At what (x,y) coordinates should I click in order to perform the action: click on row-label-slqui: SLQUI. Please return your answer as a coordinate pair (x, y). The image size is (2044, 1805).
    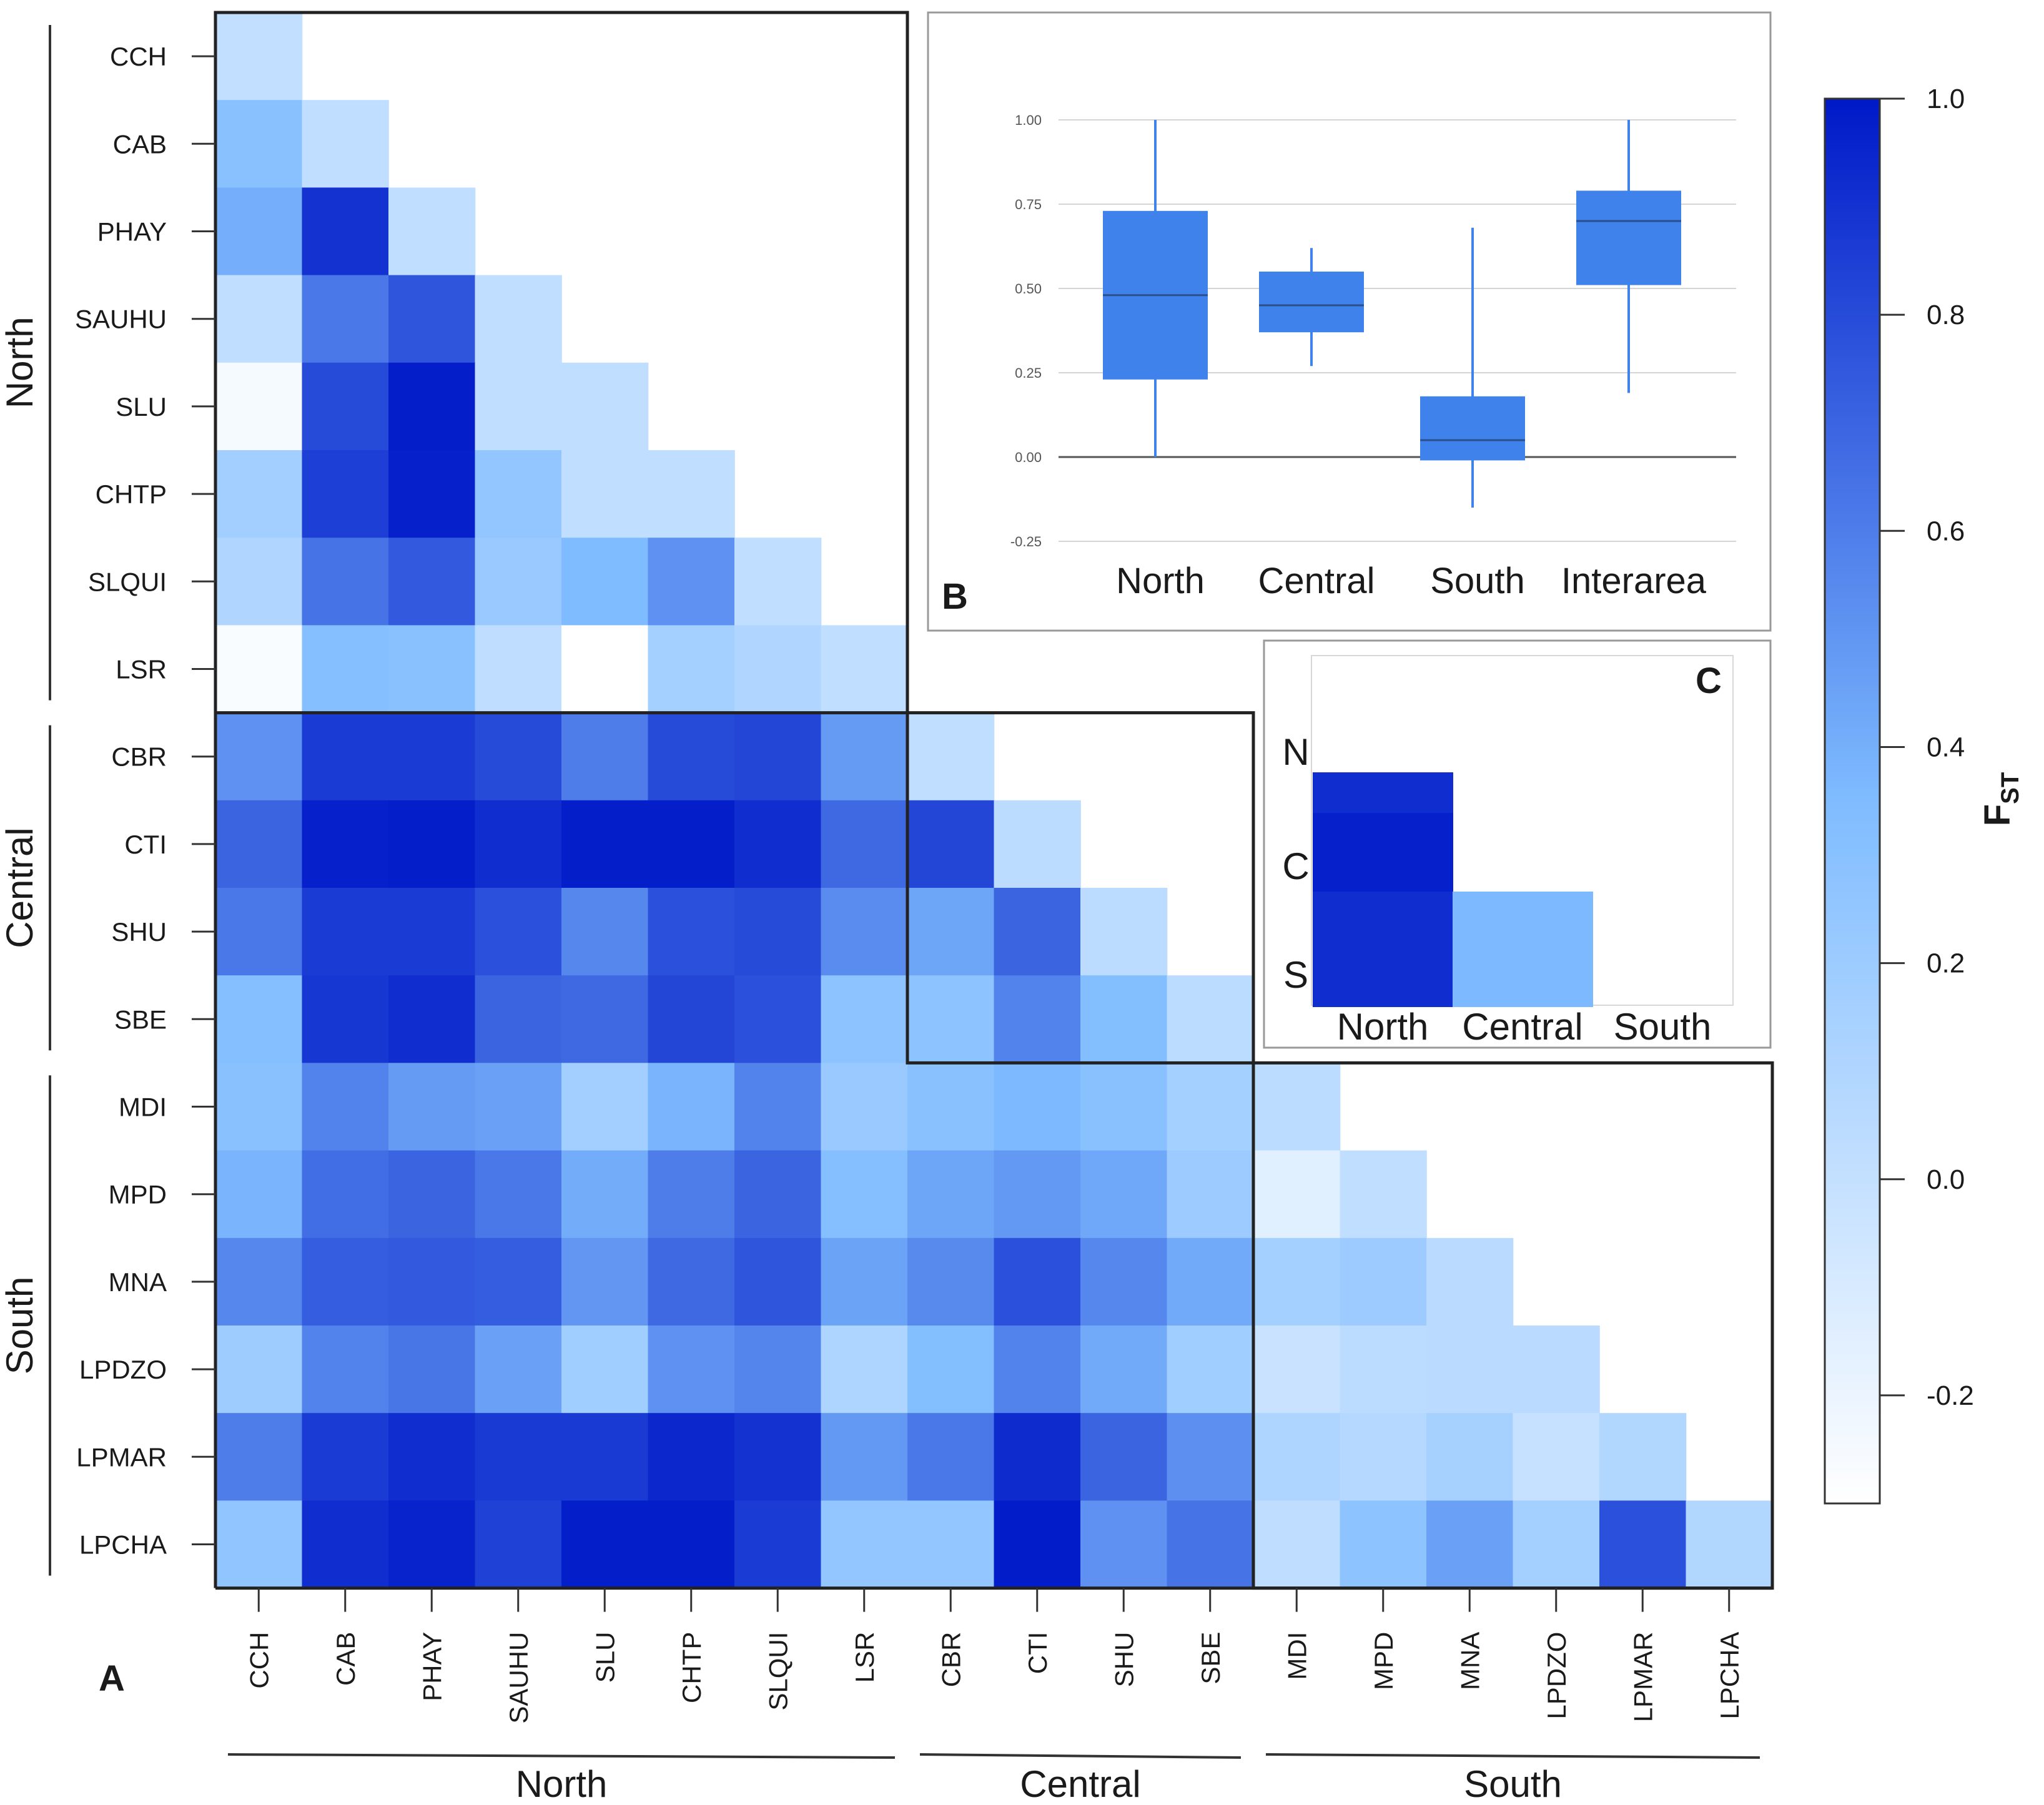
    Looking at the image, I should click on (127, 581).